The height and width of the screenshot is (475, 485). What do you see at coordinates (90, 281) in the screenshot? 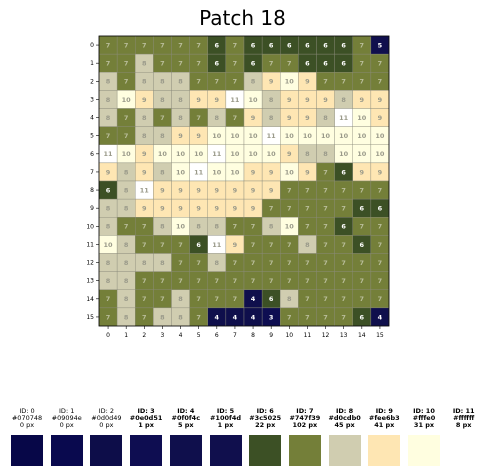
I see `y-tick-label: 13` at bounding box center [90, 281].